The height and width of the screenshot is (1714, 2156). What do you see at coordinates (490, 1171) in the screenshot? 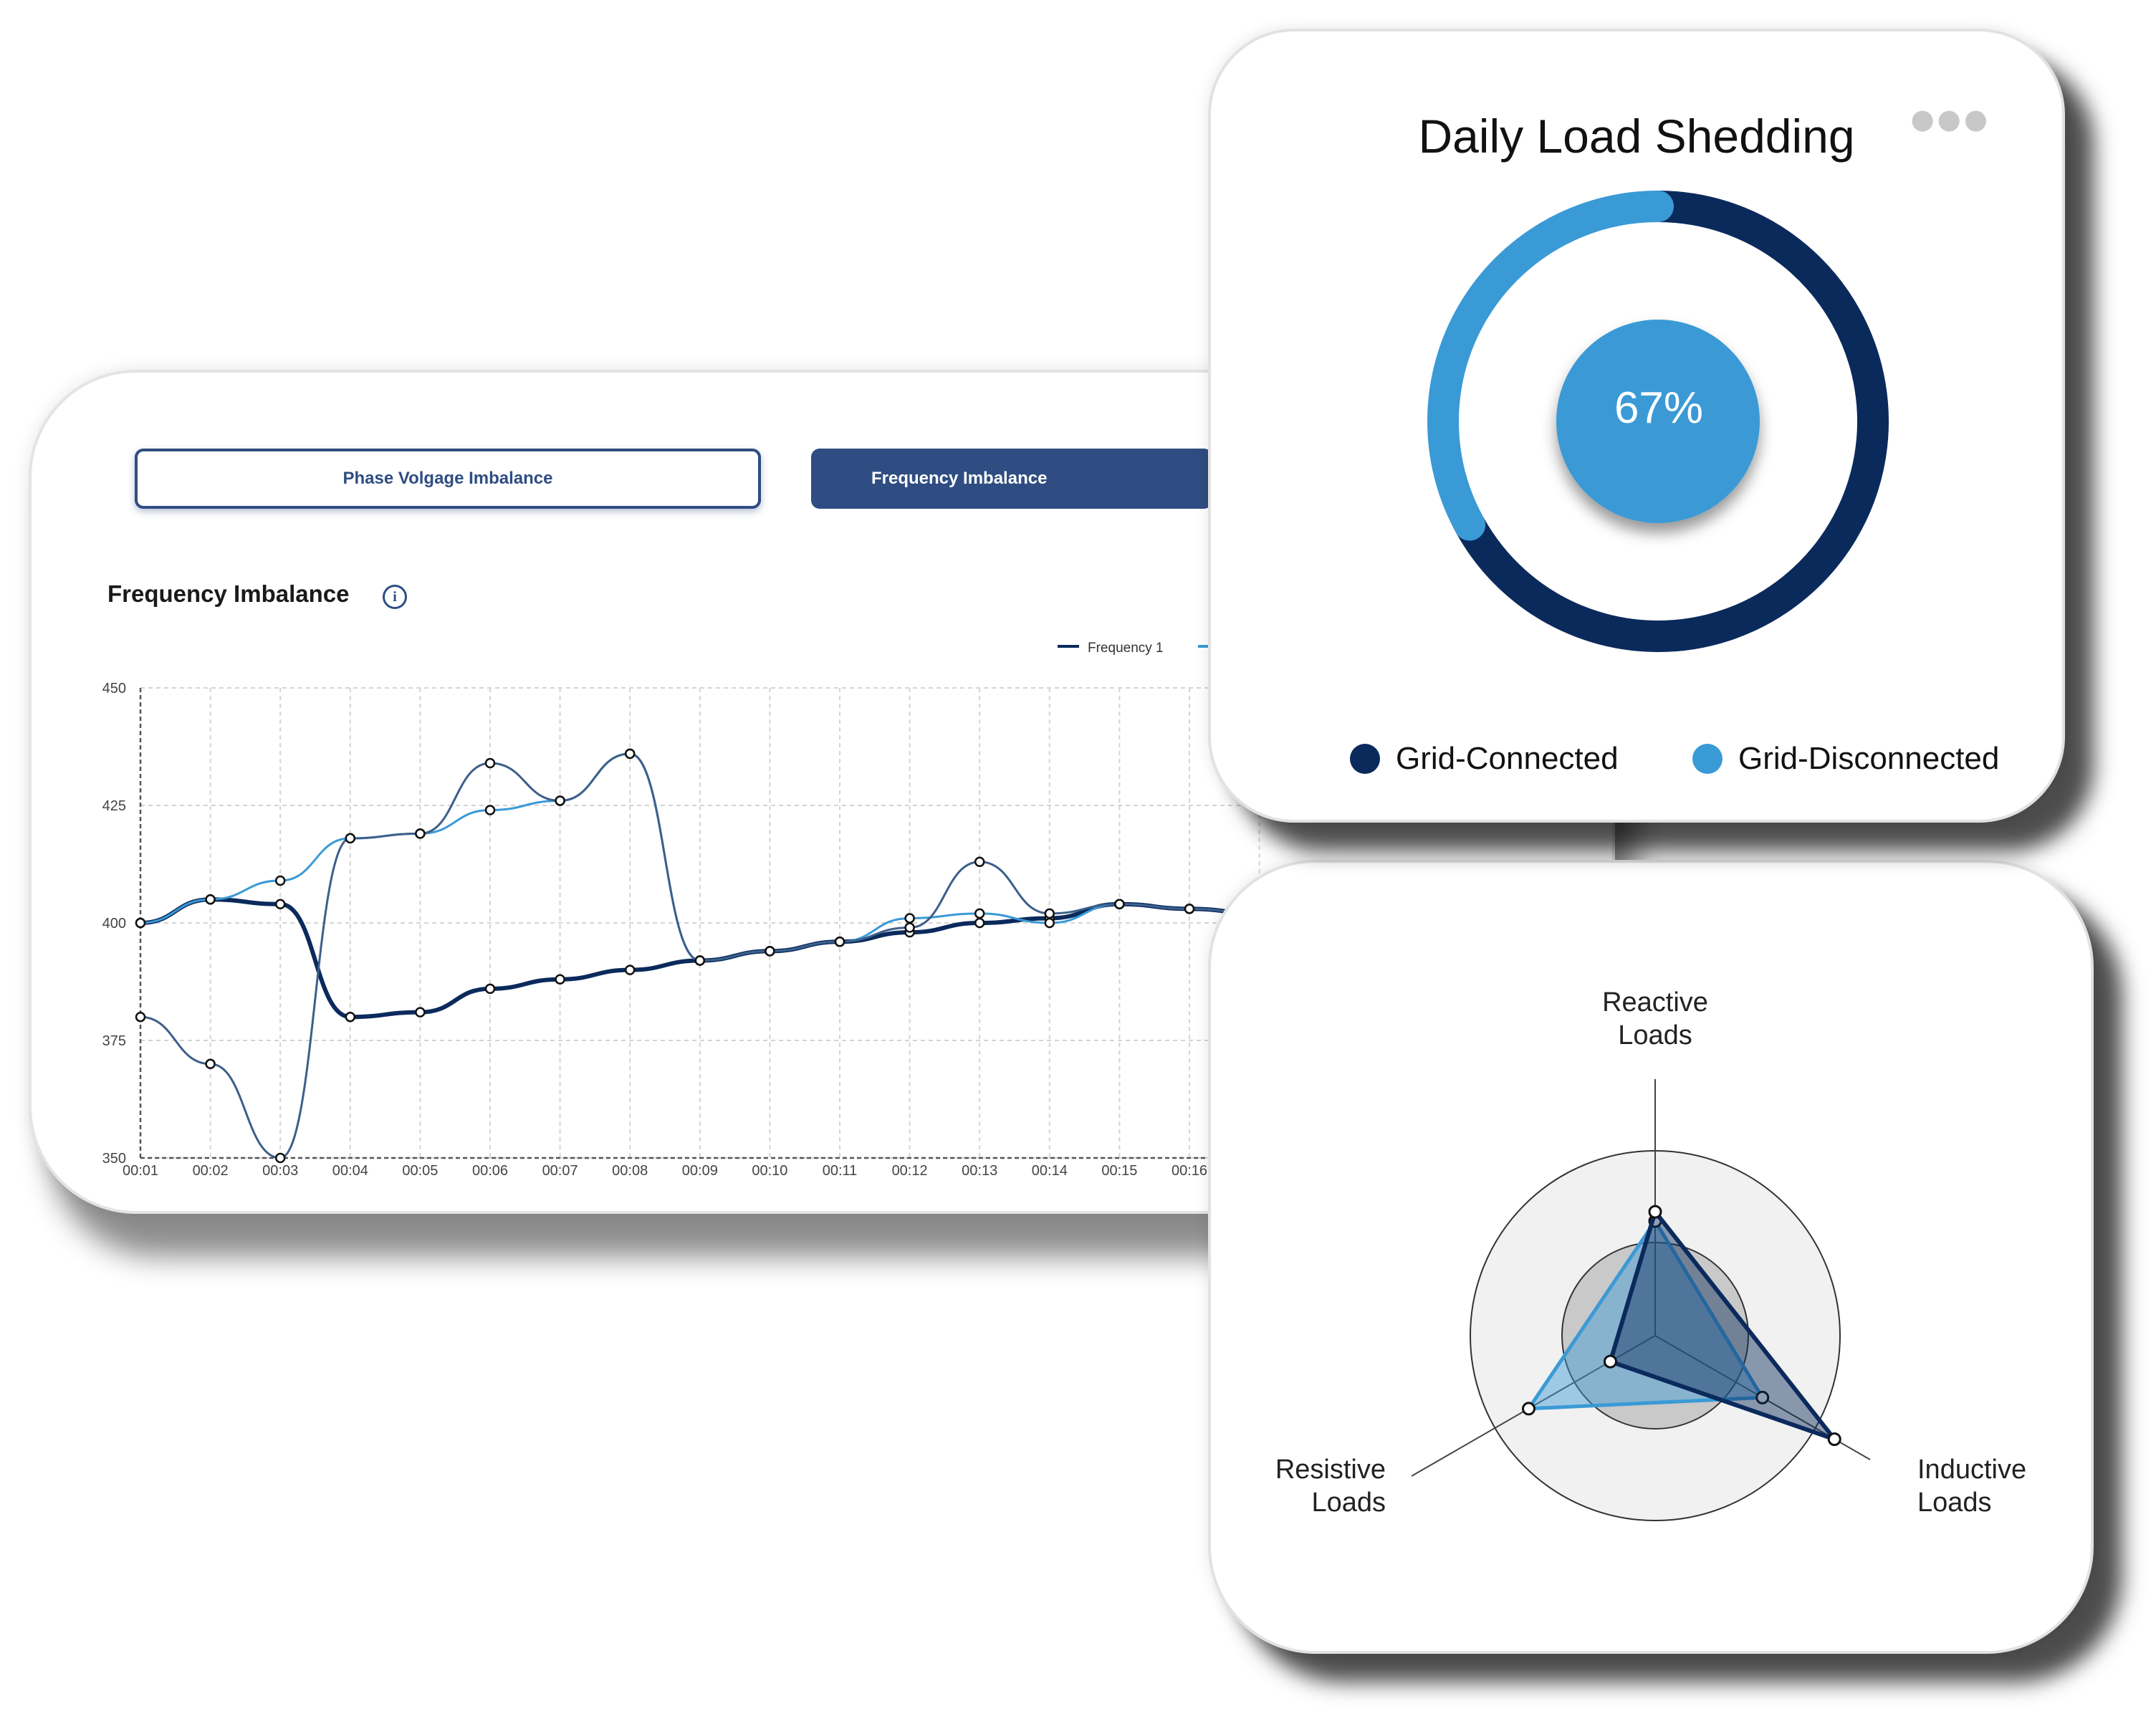
I see `x-tick-label: 00:06` at bounding box center [490, 1171].